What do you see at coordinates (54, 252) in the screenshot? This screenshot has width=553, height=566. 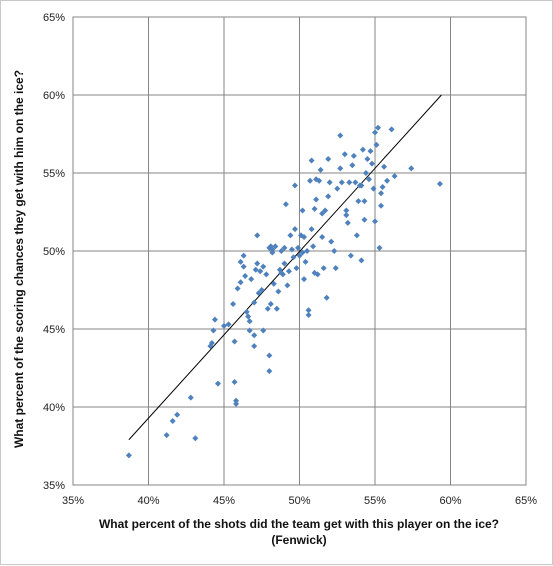 I see `y-tick-labels: 35% 40% 45% 50% 55% 60% 65%` at bounding box center [54, 252].